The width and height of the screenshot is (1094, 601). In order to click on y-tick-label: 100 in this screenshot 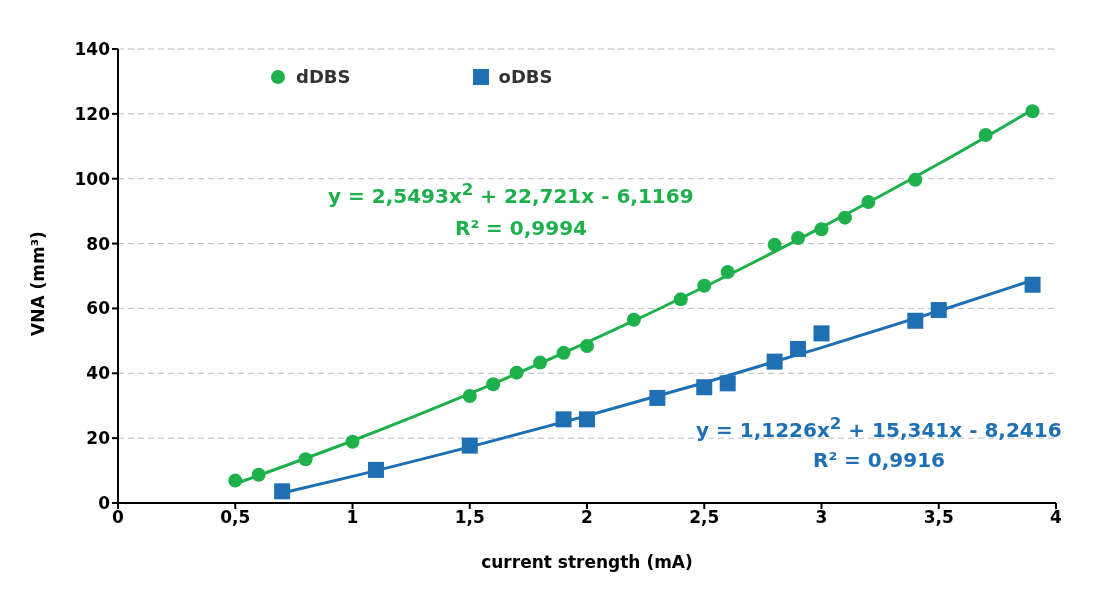, I will do `click(92, 178)`.